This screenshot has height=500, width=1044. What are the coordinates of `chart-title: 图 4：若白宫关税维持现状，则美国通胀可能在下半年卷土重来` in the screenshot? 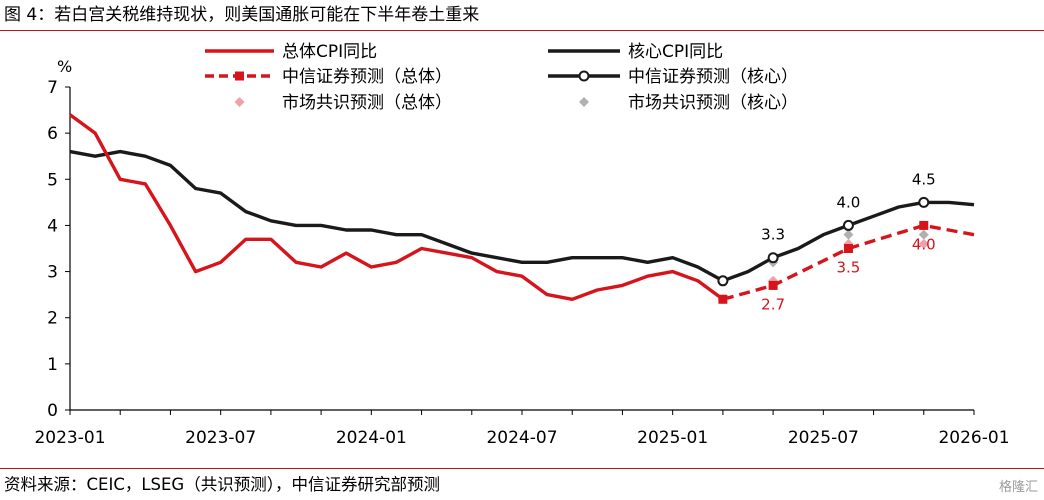 It's located at (242, 15).